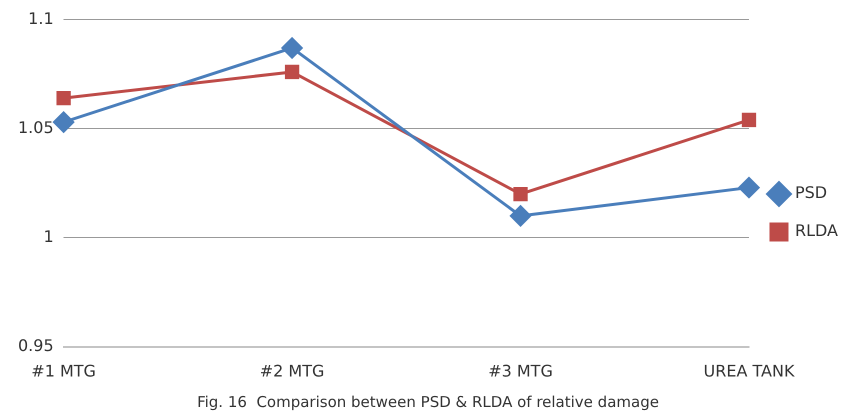  Describe the element at coordinates (428, 401) in the screenshot. I see `text: Fig. 16 Comparison between PSD & RLDA of relative damage` at that location.